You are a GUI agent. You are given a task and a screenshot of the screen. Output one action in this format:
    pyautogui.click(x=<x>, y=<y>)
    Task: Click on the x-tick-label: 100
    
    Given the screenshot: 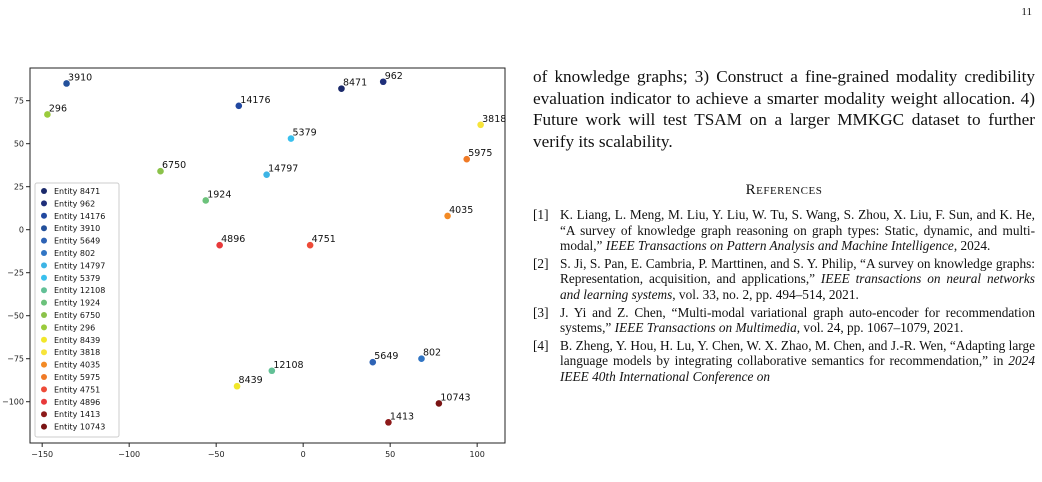 What is the action you would take?
    pyautogui.click(x=477, y=454)
    